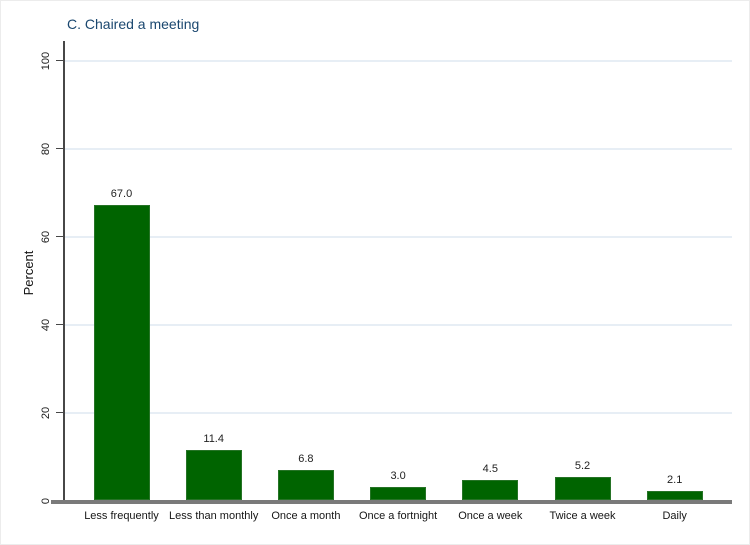 The width and height of the screenshot is (750, 545). What do you see at coordinates (582, 466) in the screenshot?
I see `bar-value-label-6: 5.2` at bounding box center [582, 466].